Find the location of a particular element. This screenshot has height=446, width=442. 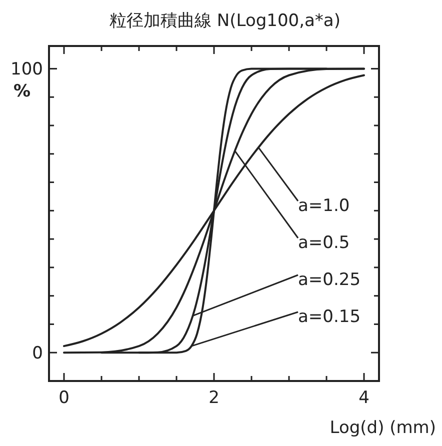

annotation: a=0.5 is located at coordinates (324, 242).